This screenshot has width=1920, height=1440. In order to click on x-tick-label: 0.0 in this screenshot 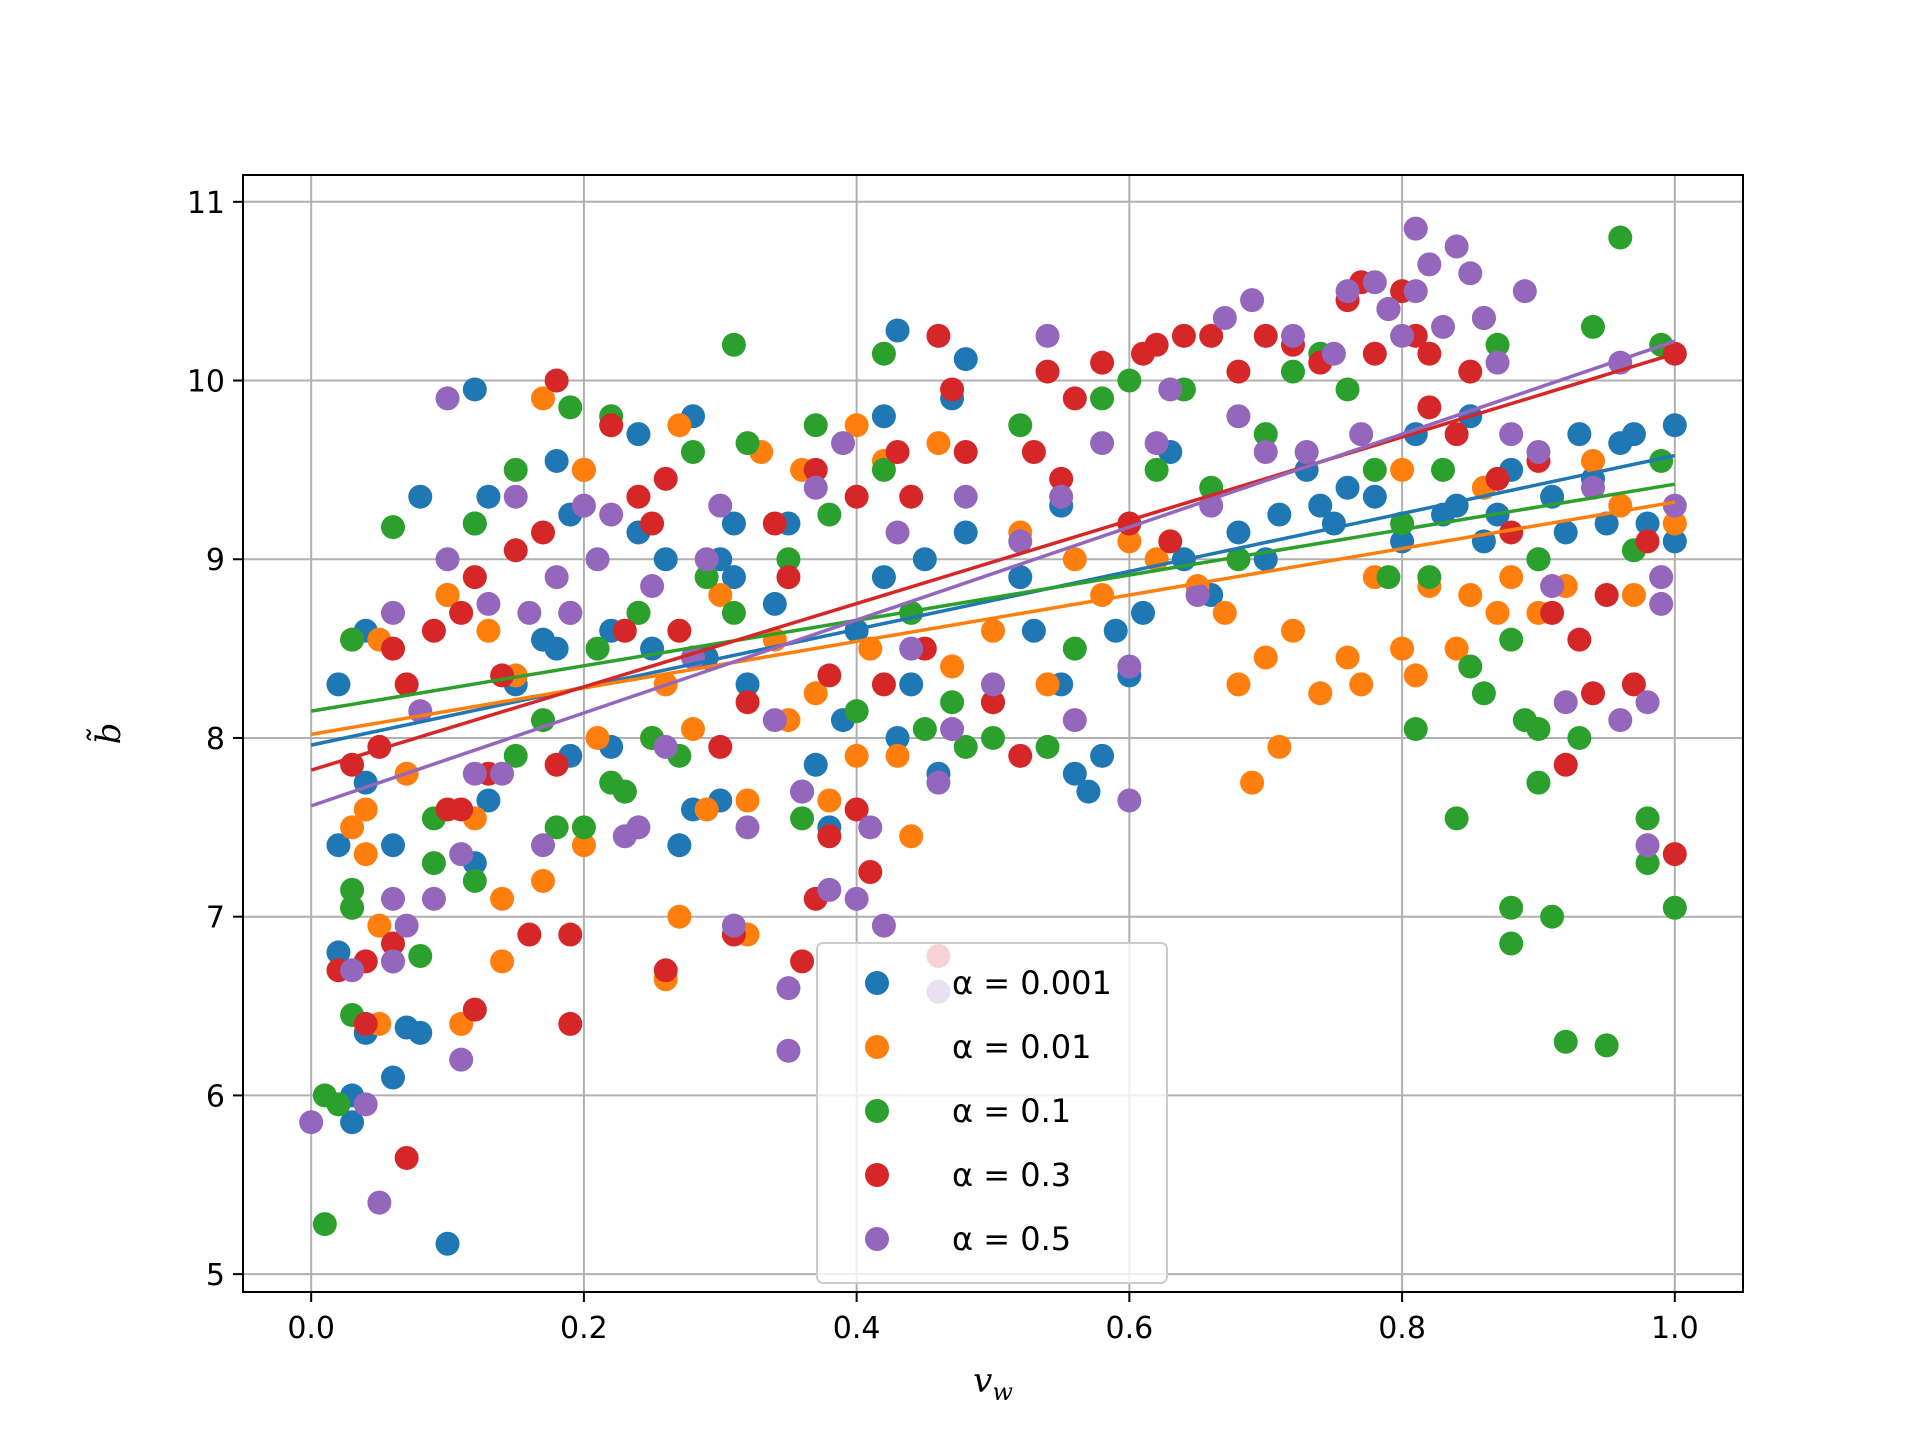, I will do `click(311, 1328)`.